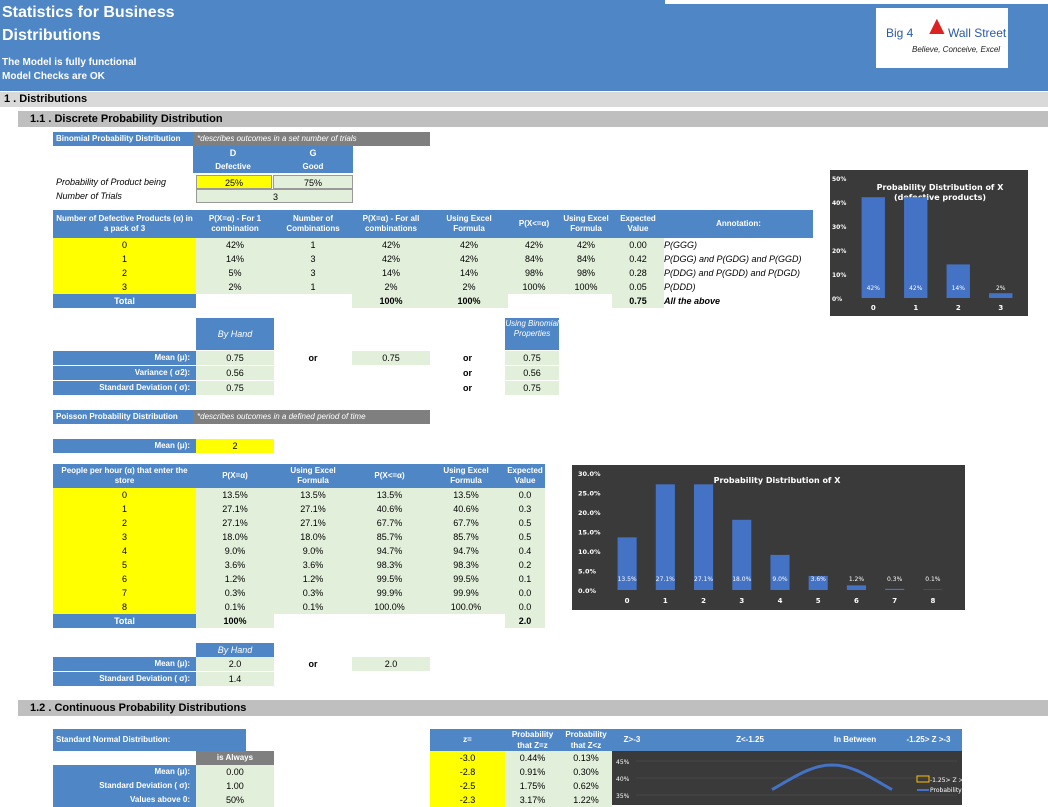  I want to click on poisson-cell: 3.6%, so click(235, 565).